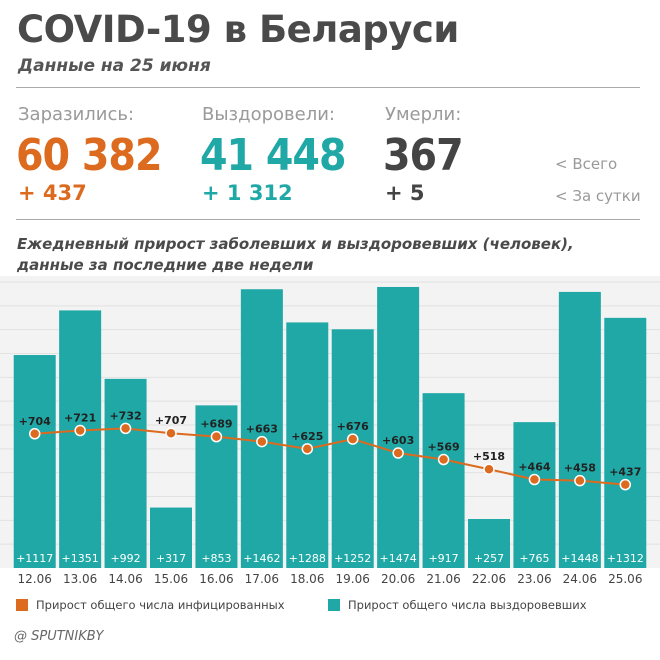  I want to click on recovered-delta: + 1 312, so click(247, 193).